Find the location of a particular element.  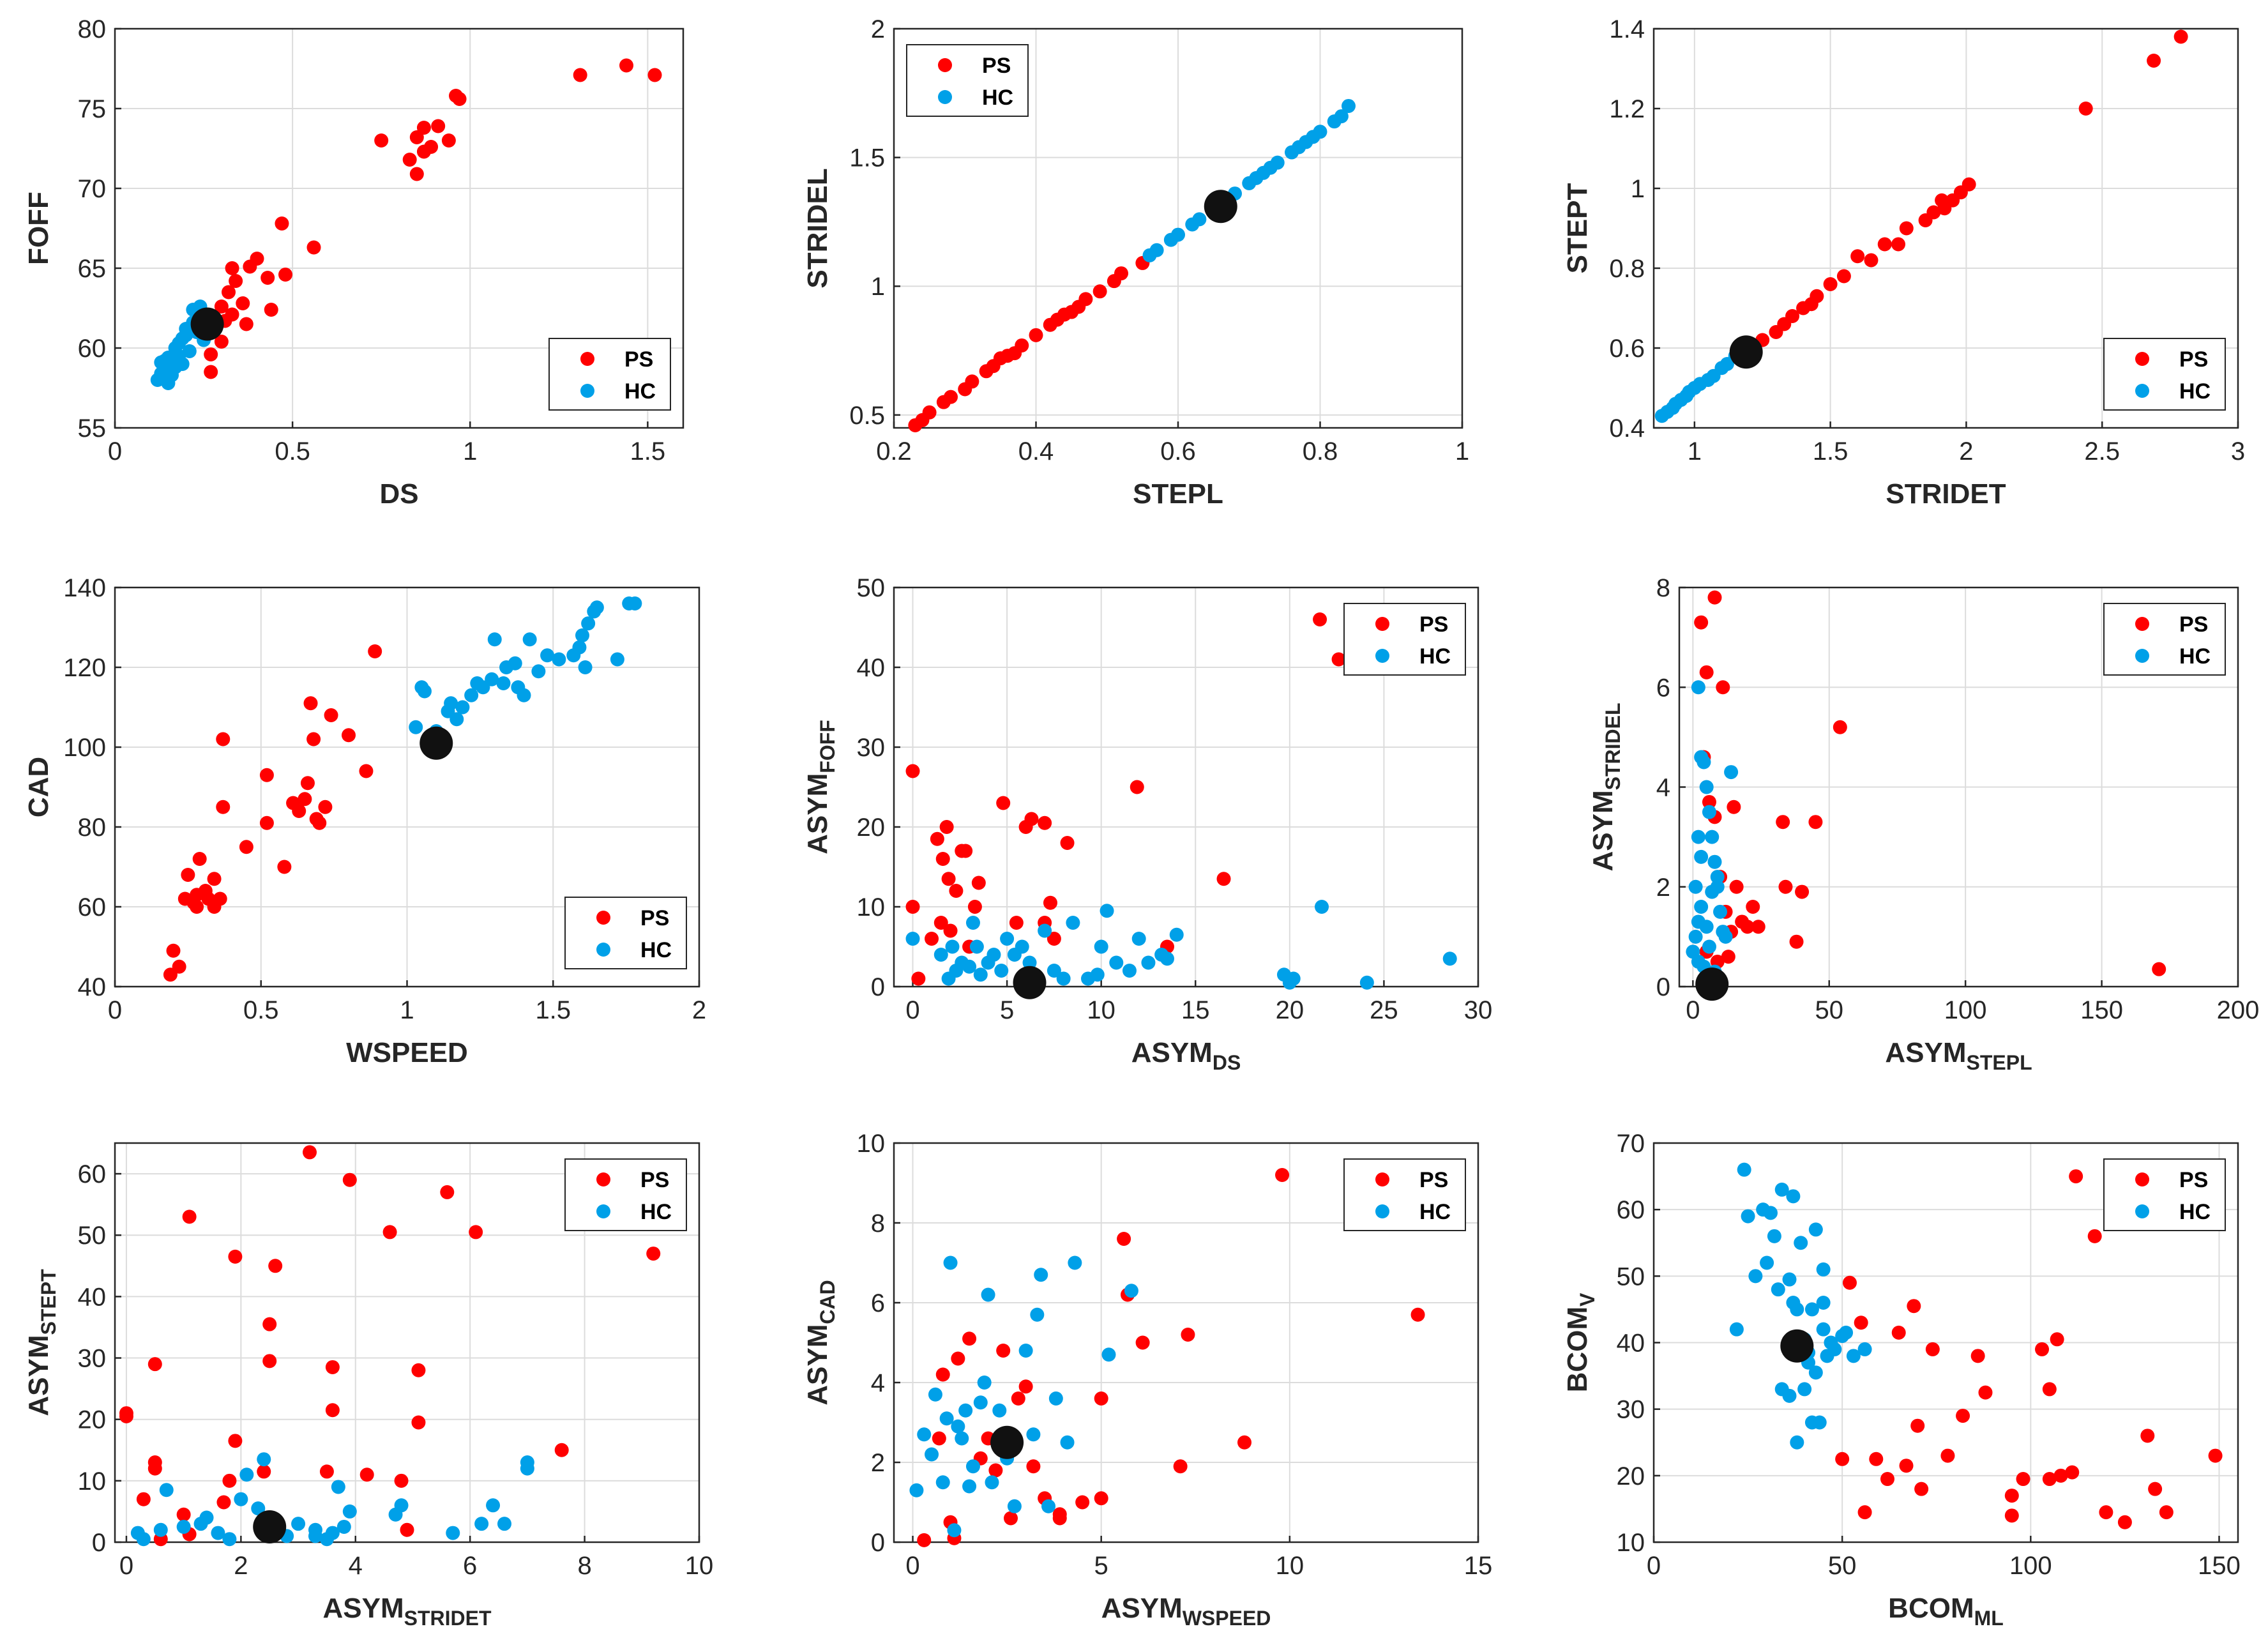

x-axis-label: STEPL is located at coordinates (1178, 494).